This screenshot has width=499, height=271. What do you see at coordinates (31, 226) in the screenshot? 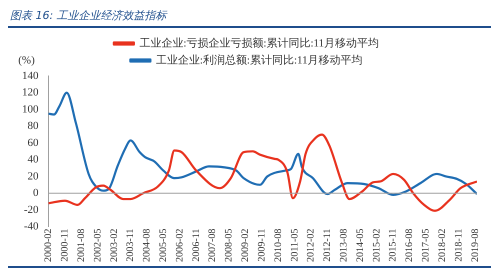
I see `y-tick-label: -40` at bounding box center [31, 226].